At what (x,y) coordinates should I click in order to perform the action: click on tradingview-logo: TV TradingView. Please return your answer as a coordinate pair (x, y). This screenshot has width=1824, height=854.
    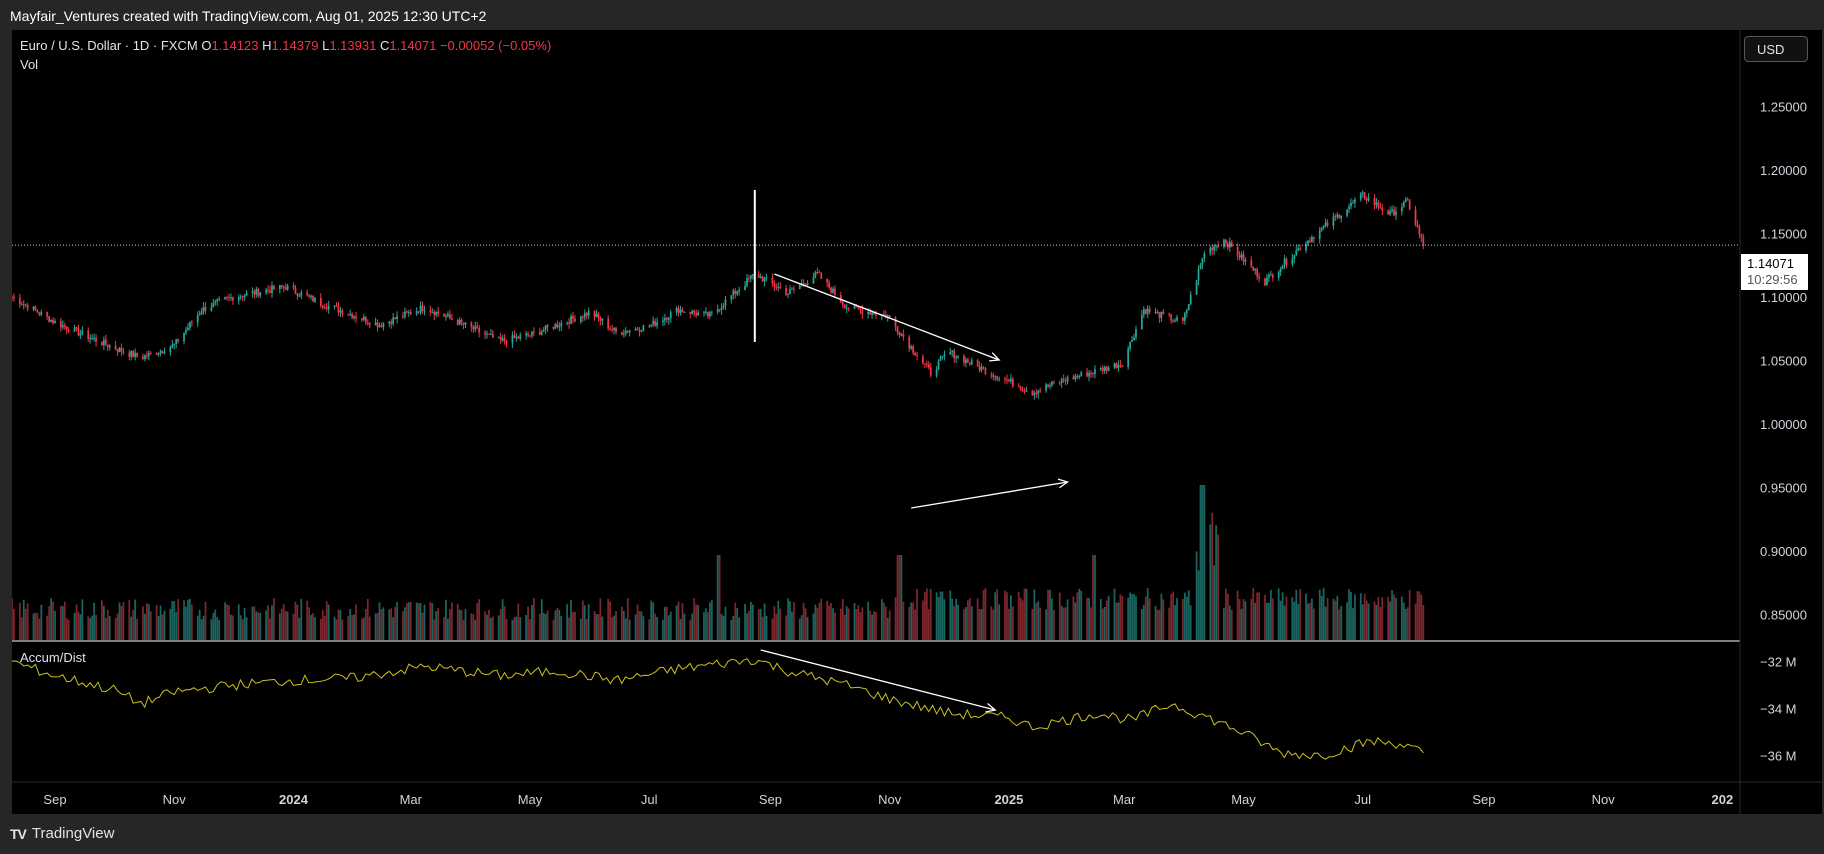
    Looking at the image, I should click on (62, 833).